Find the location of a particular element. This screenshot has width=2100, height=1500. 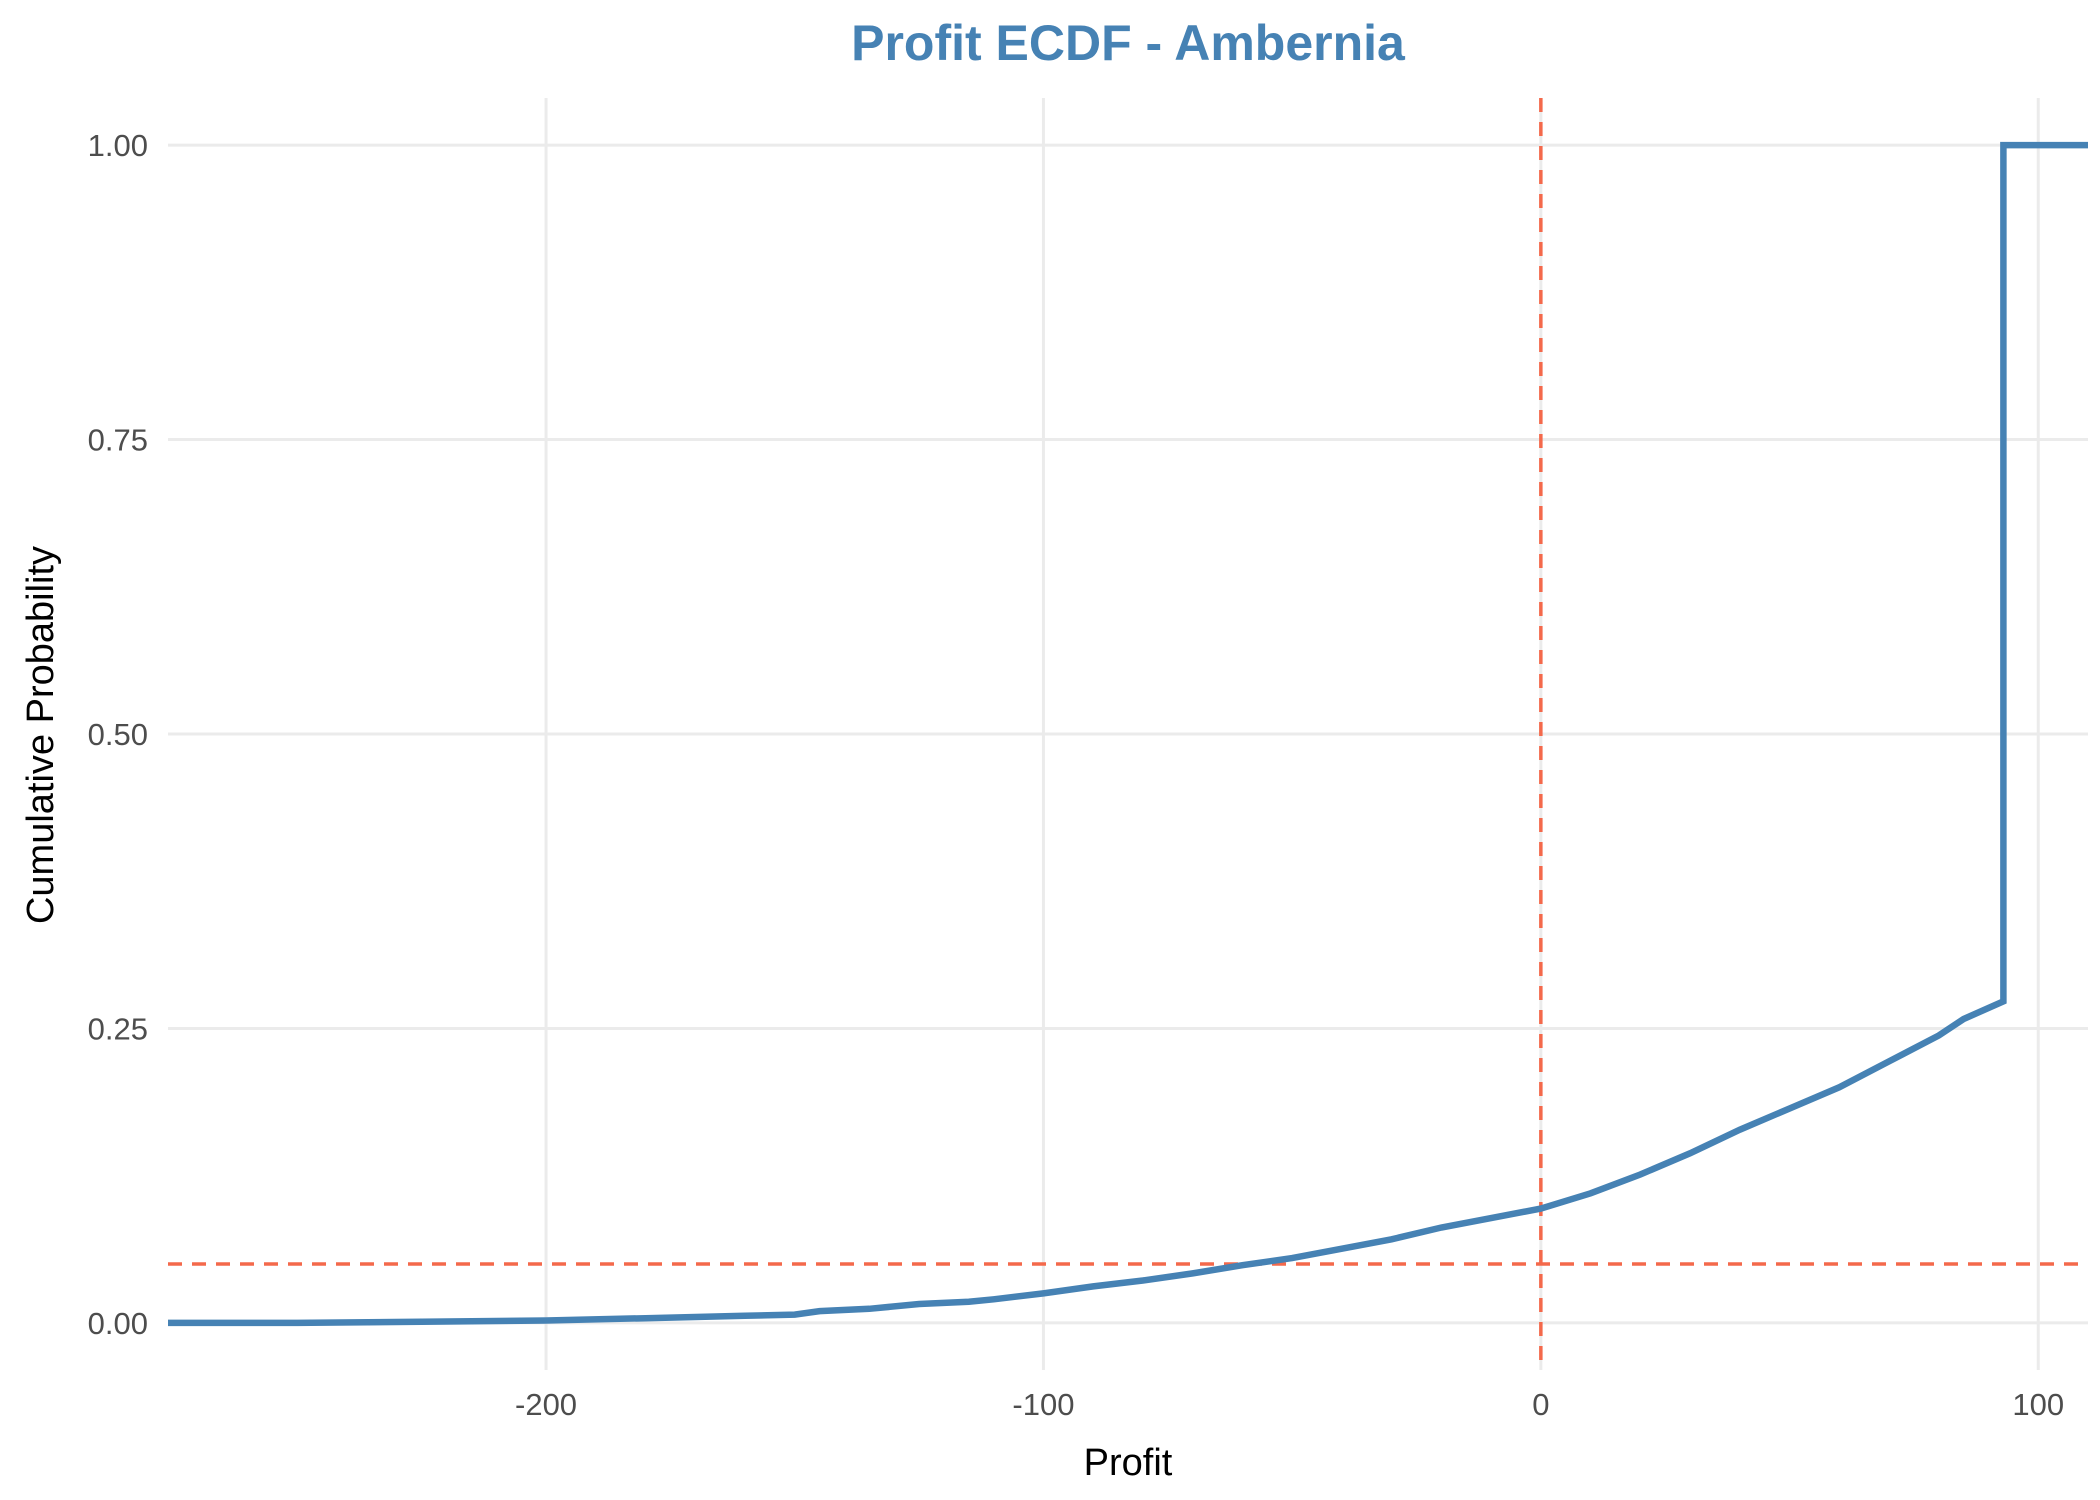

x-axis-label: Profit is located at coordinates (1128, 1463).